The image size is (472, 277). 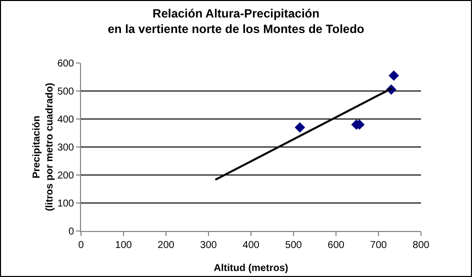 What do you see at coordinates (43, 147) in the screenshot?
I see `y-axis-title: Precipitación (litros por metro cuadrado)` at bounding box center [43, 147].